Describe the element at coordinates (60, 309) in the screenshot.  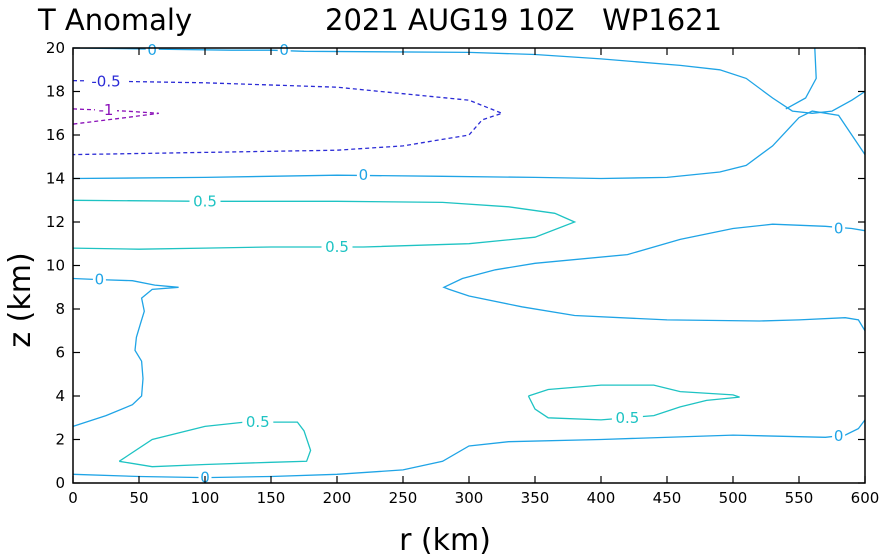
I see `y-tick-label-4: 8` at that location.